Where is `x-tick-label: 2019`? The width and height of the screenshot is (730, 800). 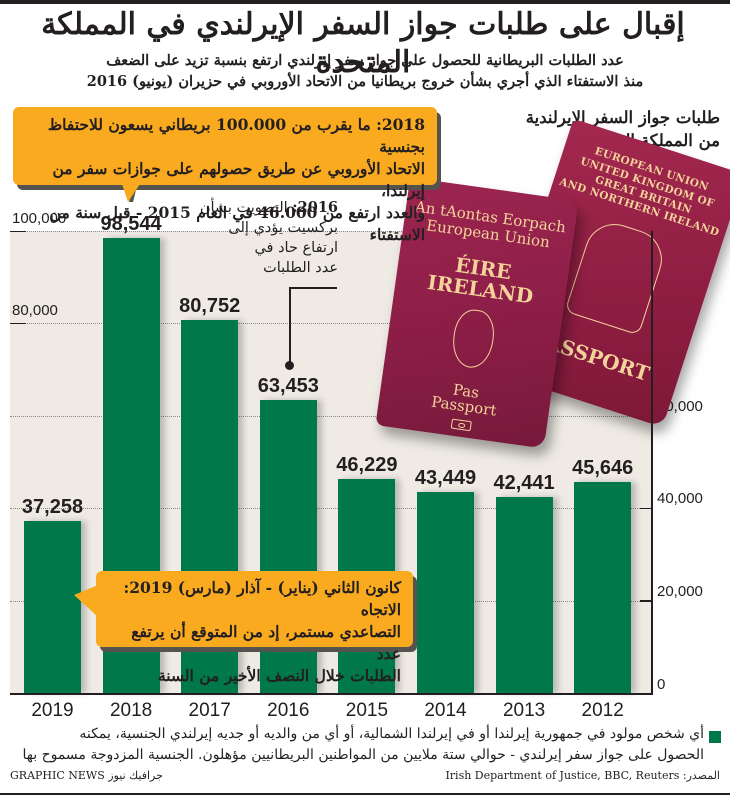
x-tick-label: 2019 is located at coordinates (52, 710).